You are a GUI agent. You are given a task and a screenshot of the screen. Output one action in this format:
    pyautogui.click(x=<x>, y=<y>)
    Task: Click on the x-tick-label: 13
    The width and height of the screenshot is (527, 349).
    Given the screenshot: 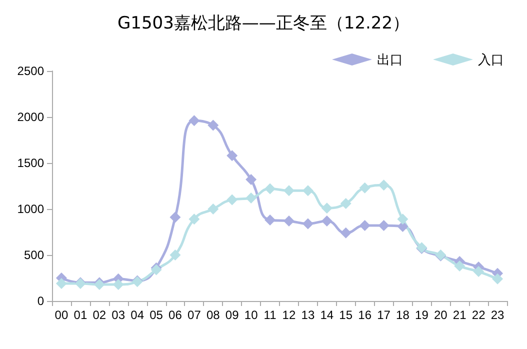 What is the action you would take?
    pyautogui.click(x=308, y=315)
    